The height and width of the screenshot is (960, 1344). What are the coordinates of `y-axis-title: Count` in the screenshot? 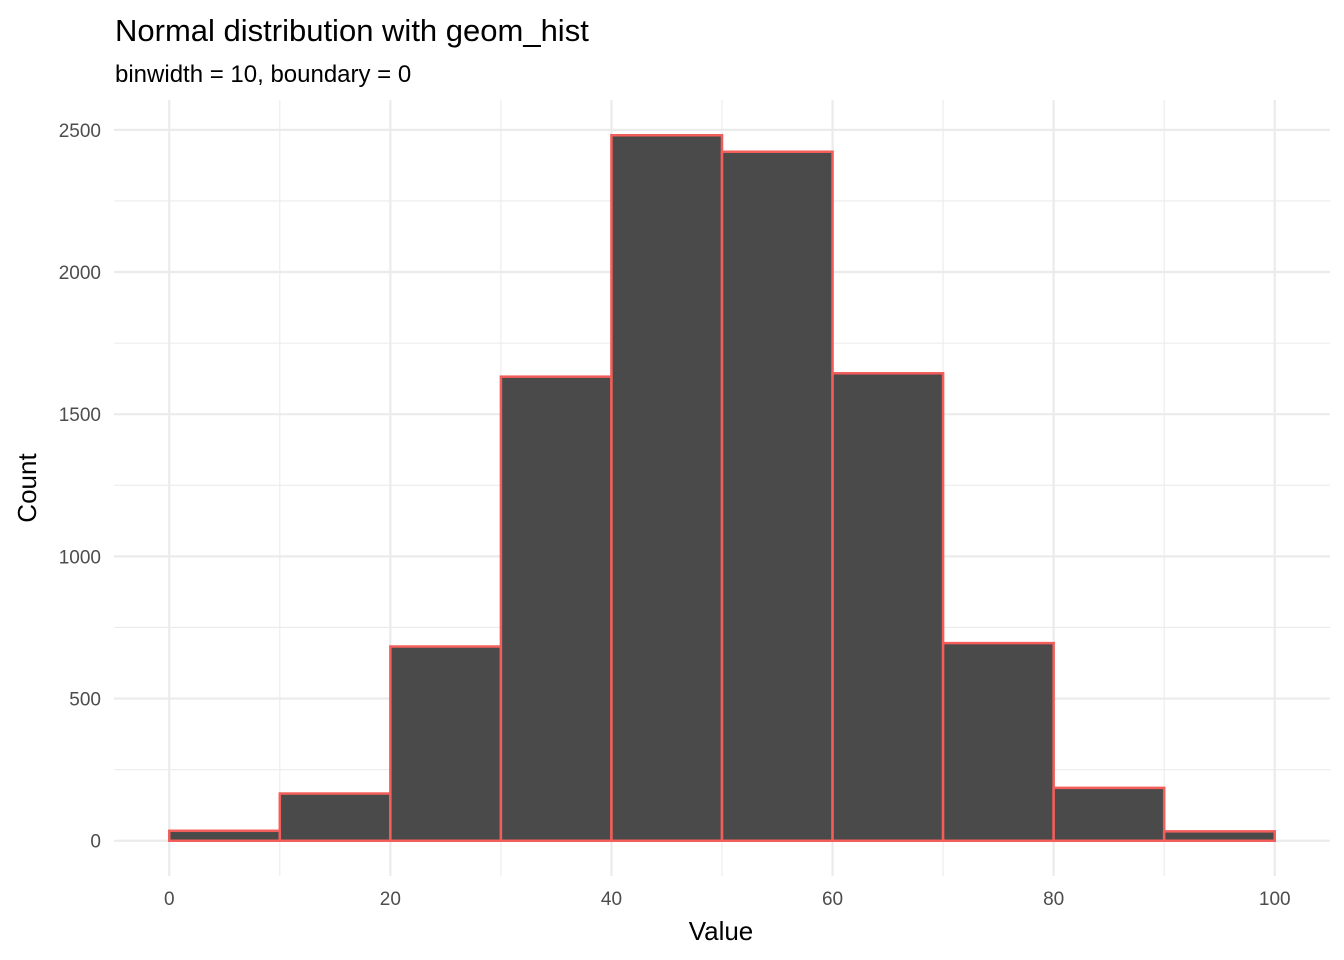 It's located at (27, 488).